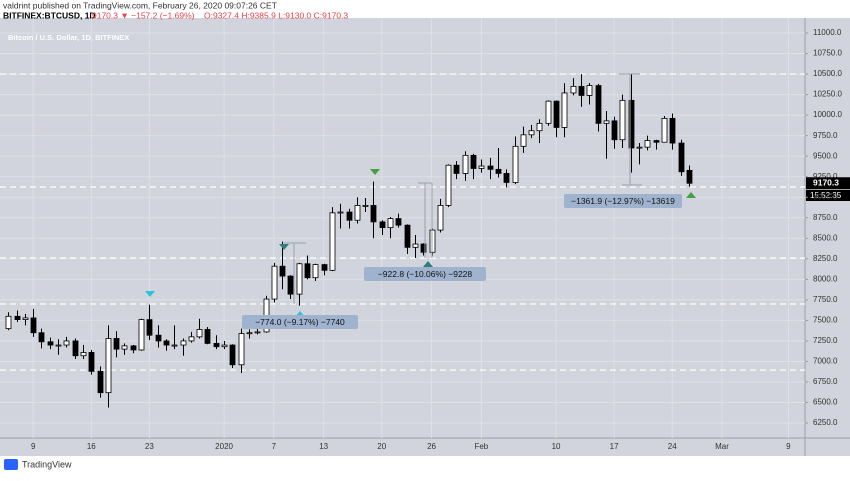 This screenshot has width=850, height=481. What do you see at coordinates (149, 446) in the screenshot?
I see `x-tick-label: 23` at bounding box center [149, 446].